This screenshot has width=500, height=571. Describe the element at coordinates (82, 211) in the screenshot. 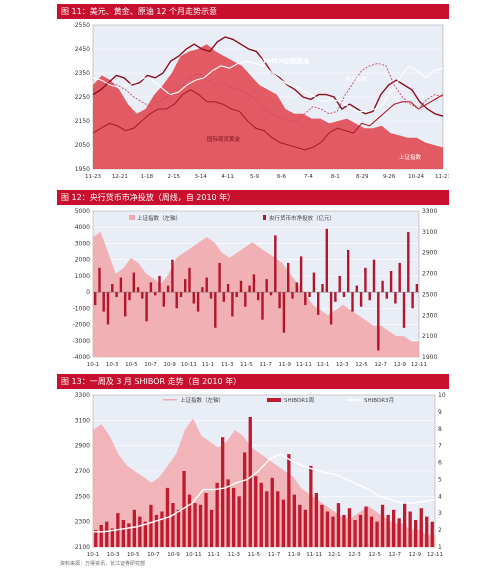

I see `y-tick-label: 5000` at that location.